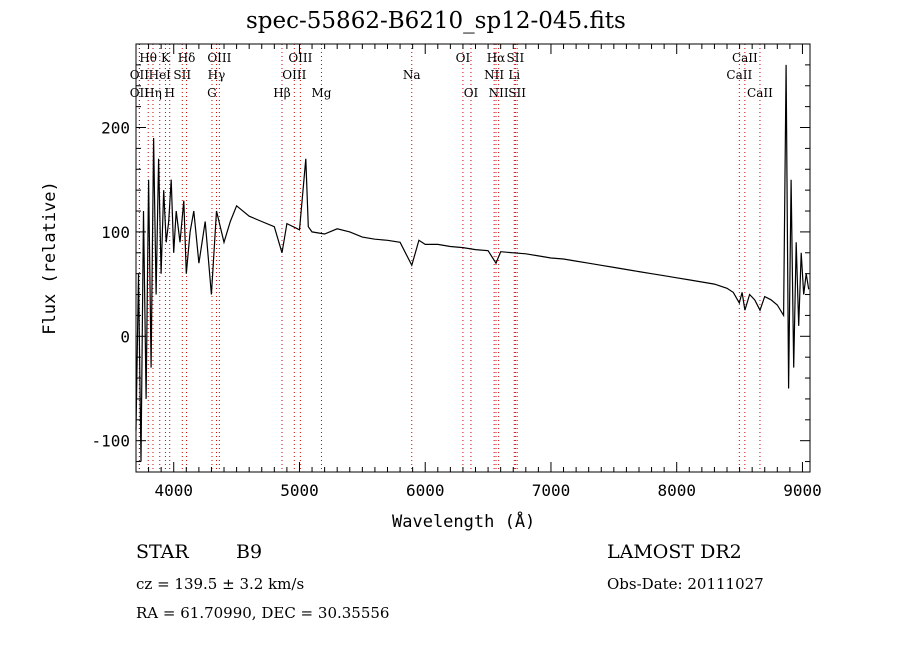 The width and height of the screenshot is (900, 650). What do you see at coordinates (551, 490) in the screenshot?
I see `x-tick-label: 7000` at bounding box center [551, 490].